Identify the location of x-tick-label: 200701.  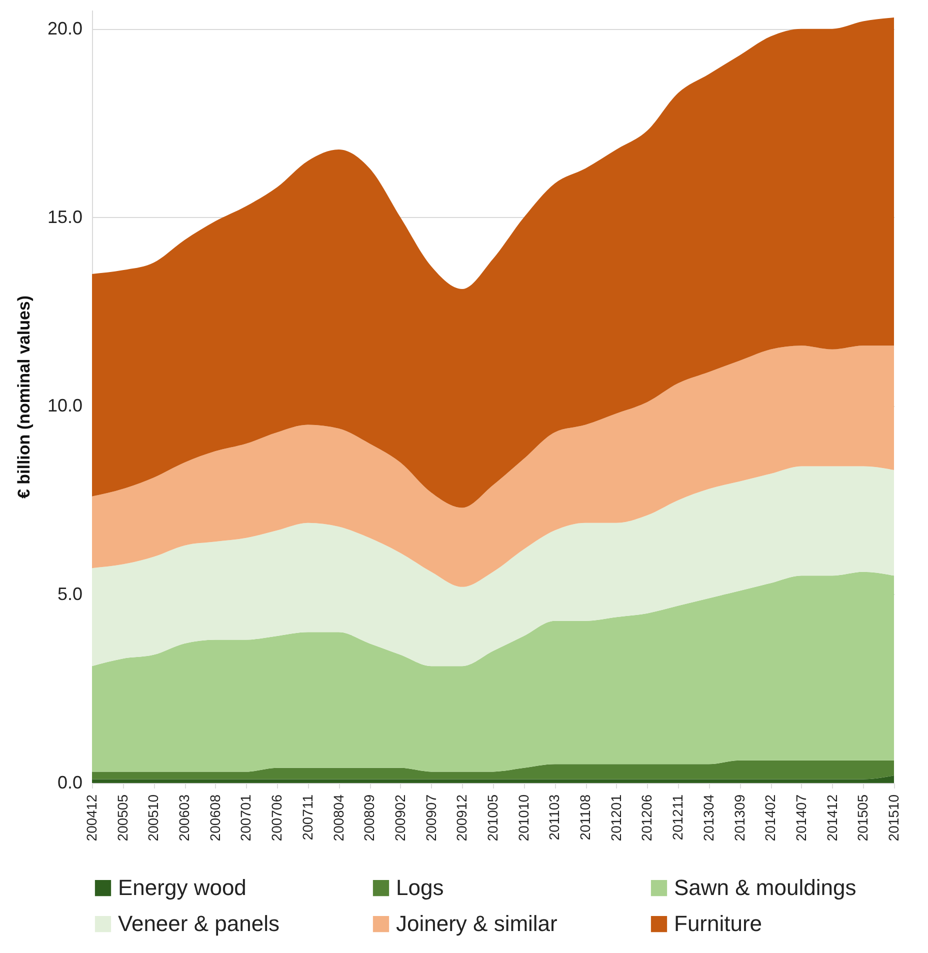
(246, 818).